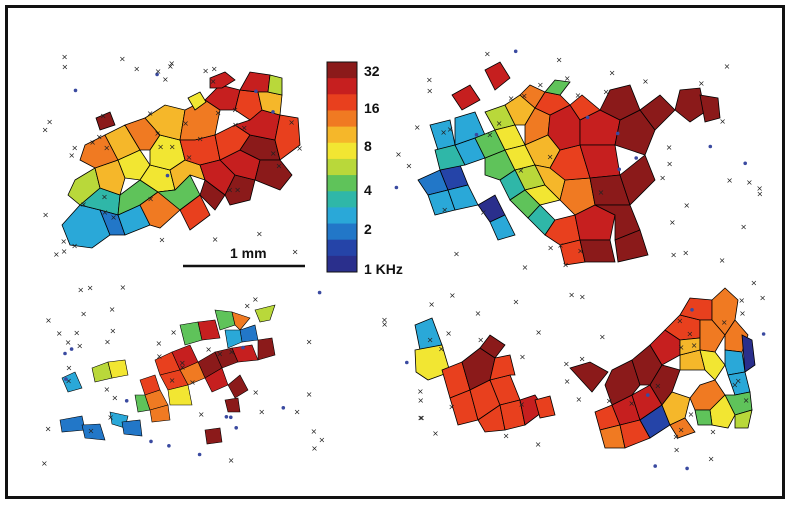 The height and width of the screenshot is (507, 795). What do you see at coordinates (372, 108) in the screenshot?
I see `colorbar-tick-16: 16` at bounding box center [372, 108].